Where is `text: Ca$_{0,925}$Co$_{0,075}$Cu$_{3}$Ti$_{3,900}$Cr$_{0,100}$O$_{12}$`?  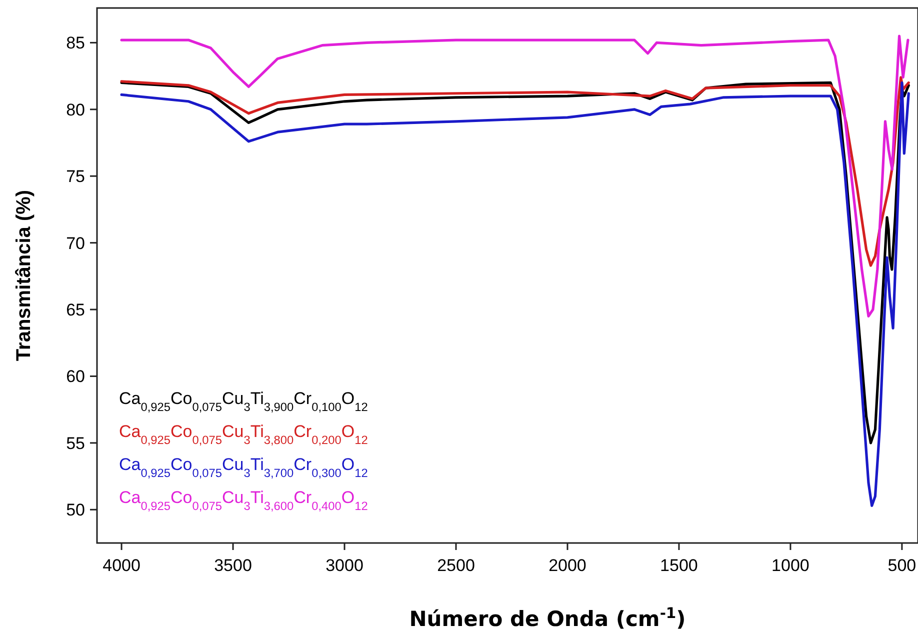
text: Ca$_{0,925}$Co$_{0,075}$Cu$_{3}$Ti$_{3,900}$Cr$_{0,100}$O$_{12}$ is located at coordinates (243, 401).